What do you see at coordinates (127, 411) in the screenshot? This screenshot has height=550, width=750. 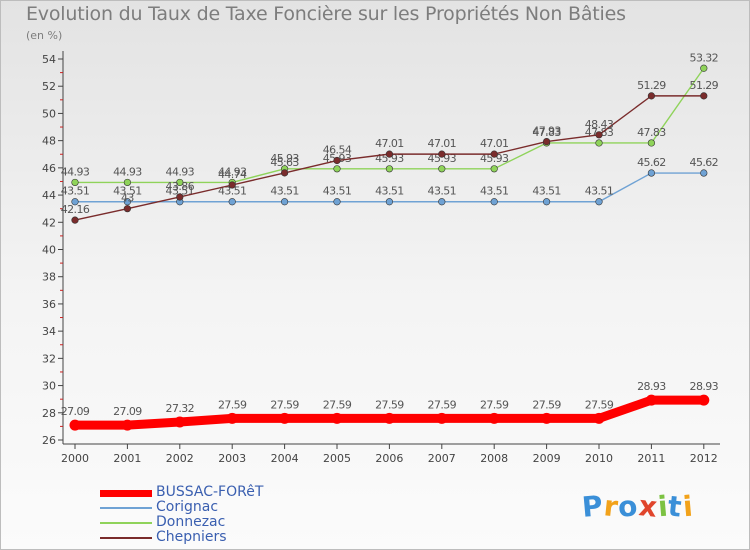 I see `data-label: 27.09` at bounding box center [127, 411].